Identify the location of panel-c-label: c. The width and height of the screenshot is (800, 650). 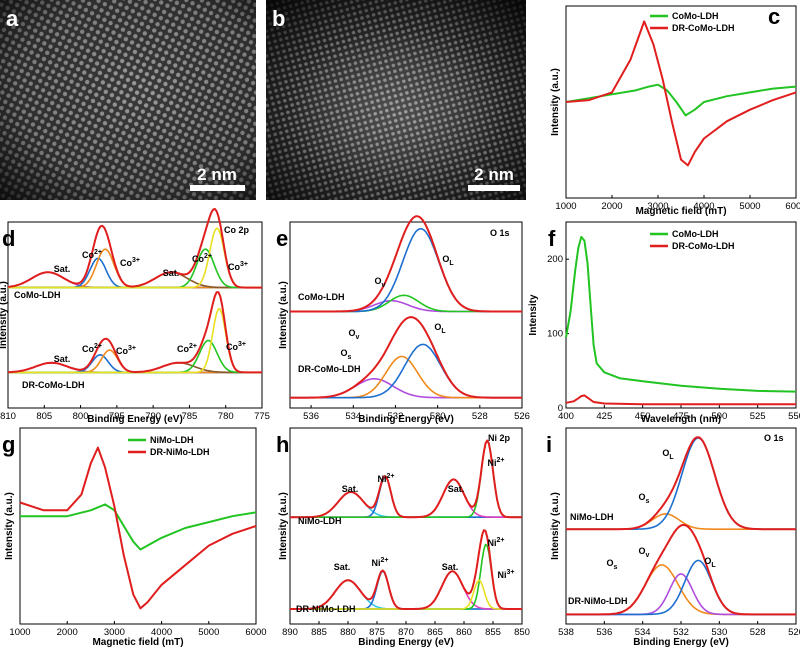
(774, 16).